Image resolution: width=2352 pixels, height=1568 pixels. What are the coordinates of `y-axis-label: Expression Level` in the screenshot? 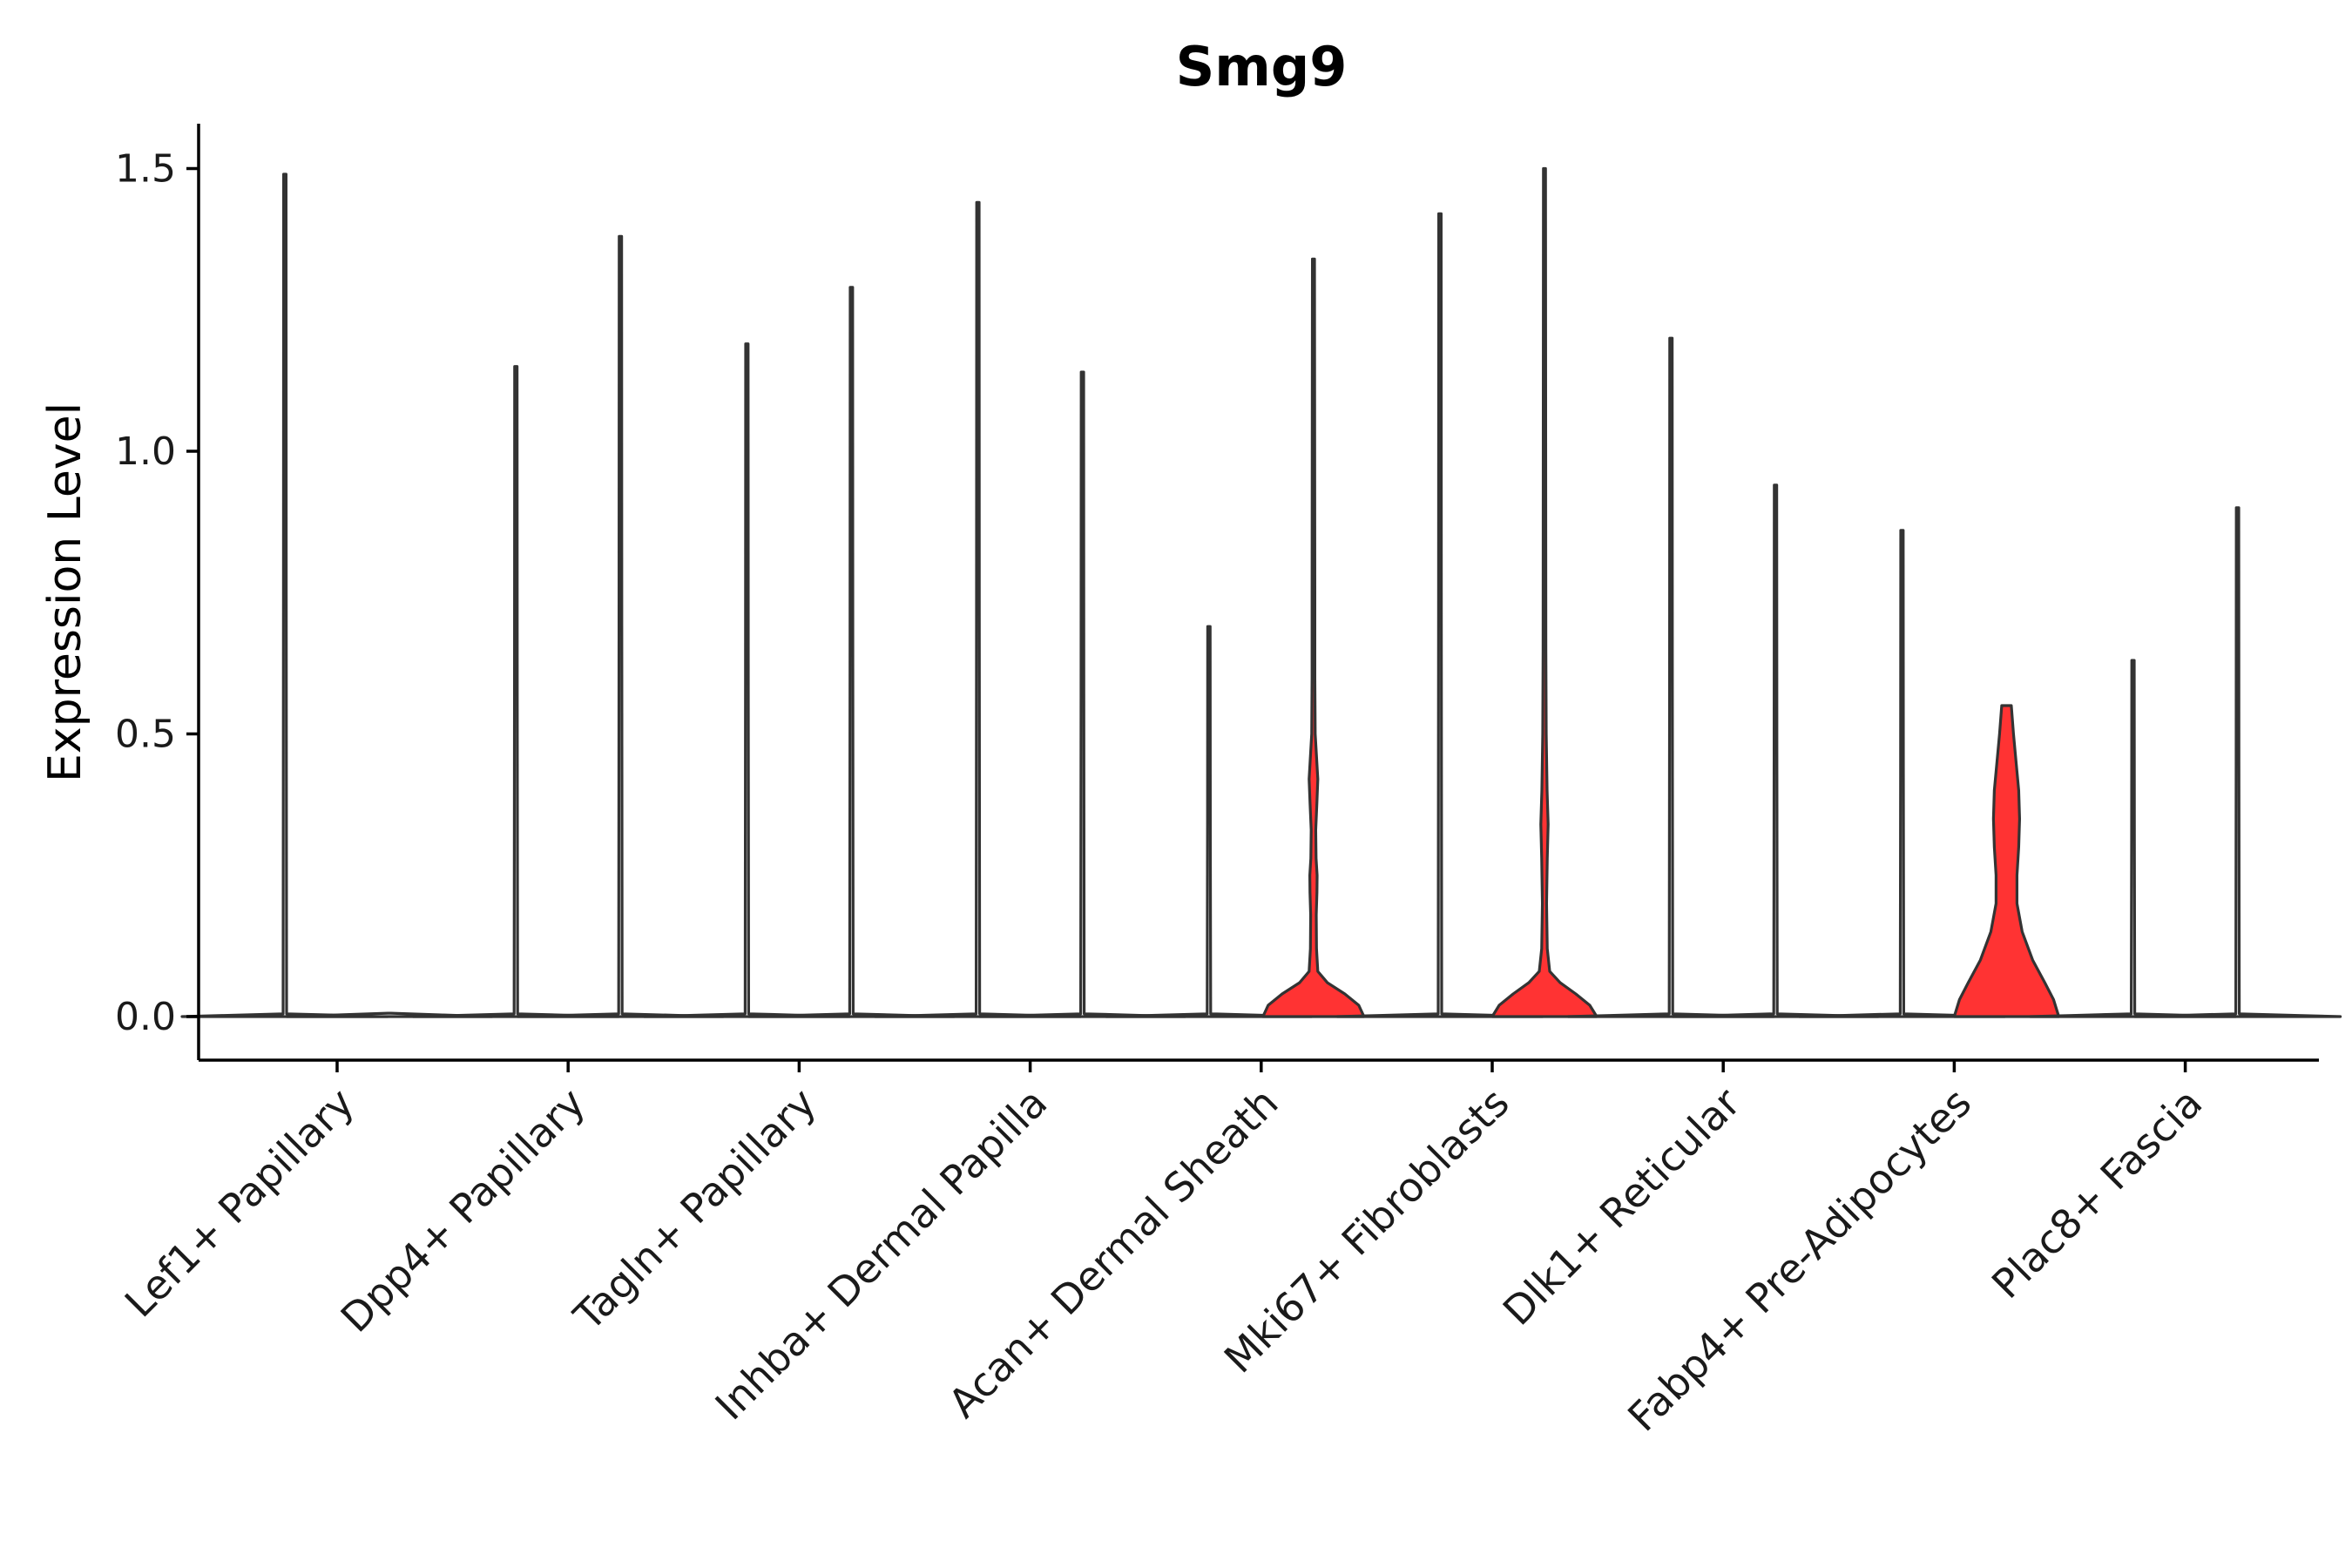 It's located at (65, 592).